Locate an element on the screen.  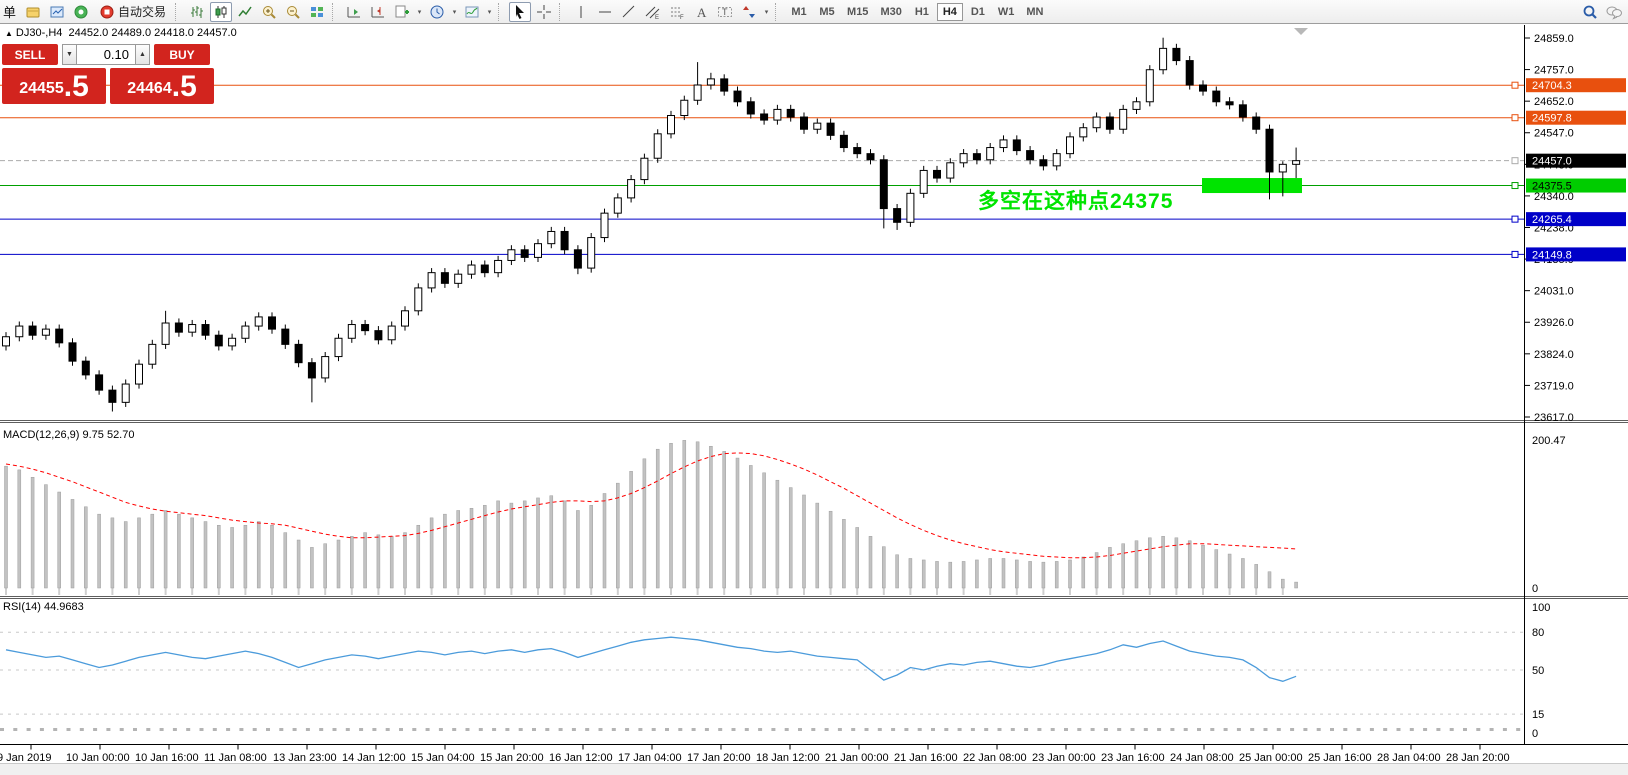
auto-trading-button: 自动交易 is located at coordinates (132, 12).